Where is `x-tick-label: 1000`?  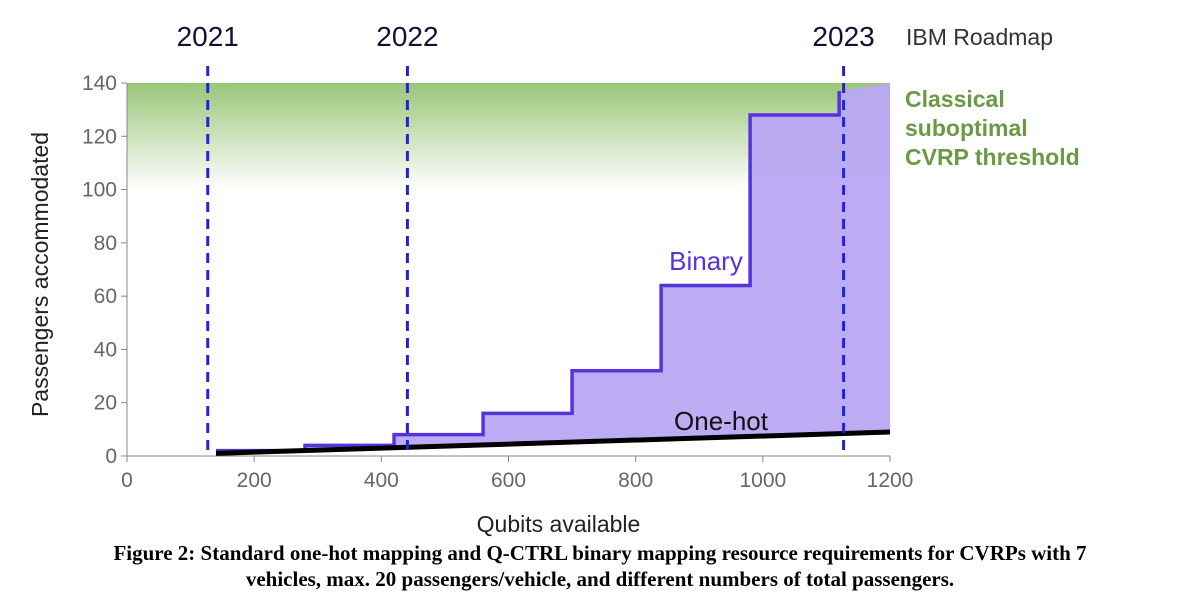
x-tick-label: 1000 is located at coordinates (762, 480).